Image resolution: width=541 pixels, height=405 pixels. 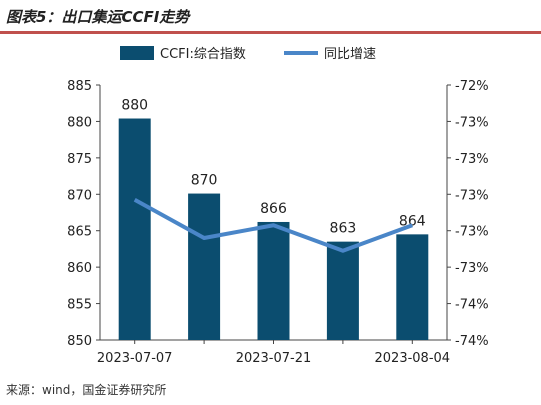 I want to click on figure-title: 图表5：出口集运CCFI走势, so click(x=98, y=17).